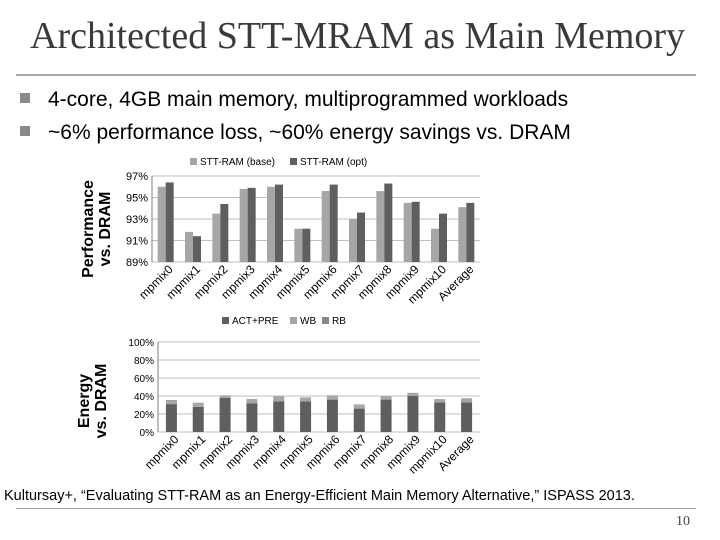 This screenshot has width=720, height=540. What do you see at coordinates (255, 321) in the screenshot?
I see `legend-label: ACT+PRE` at bounding box center [255, 321].